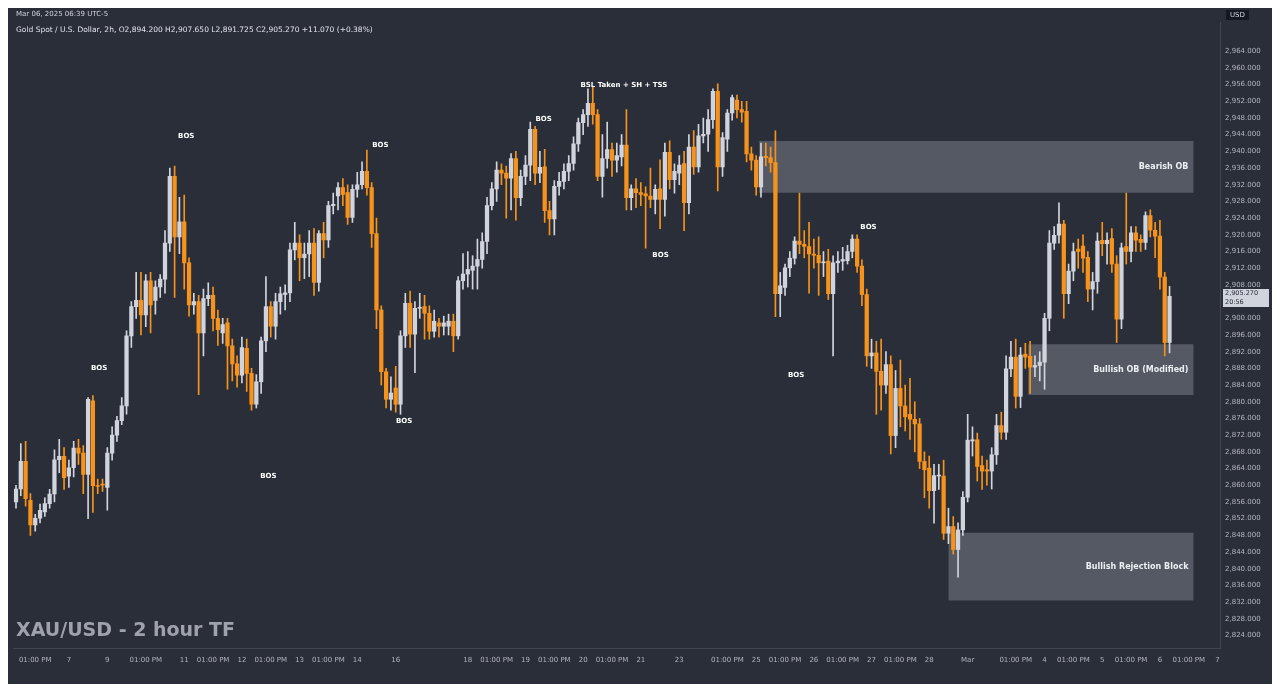 The height and width of the screenshot is (692, 1280). Describe the element at coordinates (1163, 166) in the screenshot. I see `band-label: Bearish OB` at that location.